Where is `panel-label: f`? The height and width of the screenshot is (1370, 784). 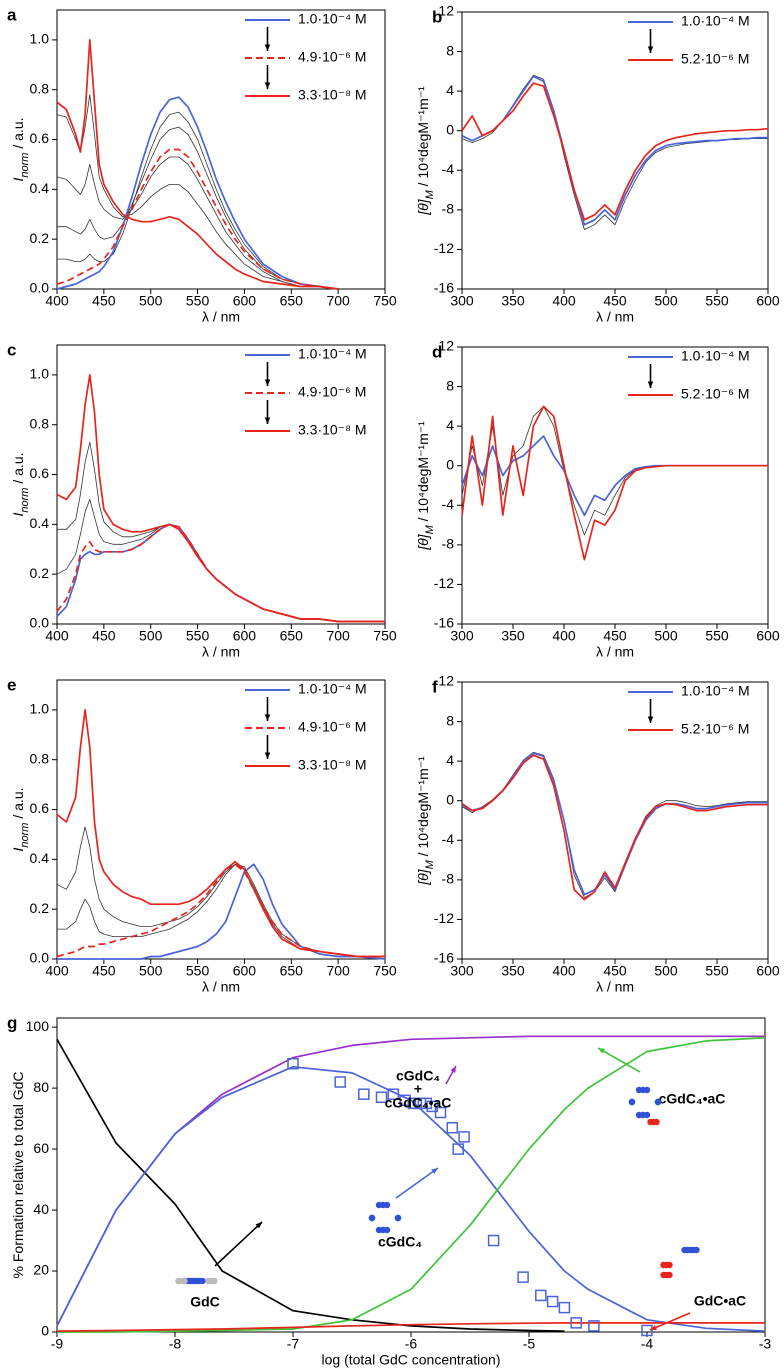
panel-label: f is located at coordinates (435, 686).